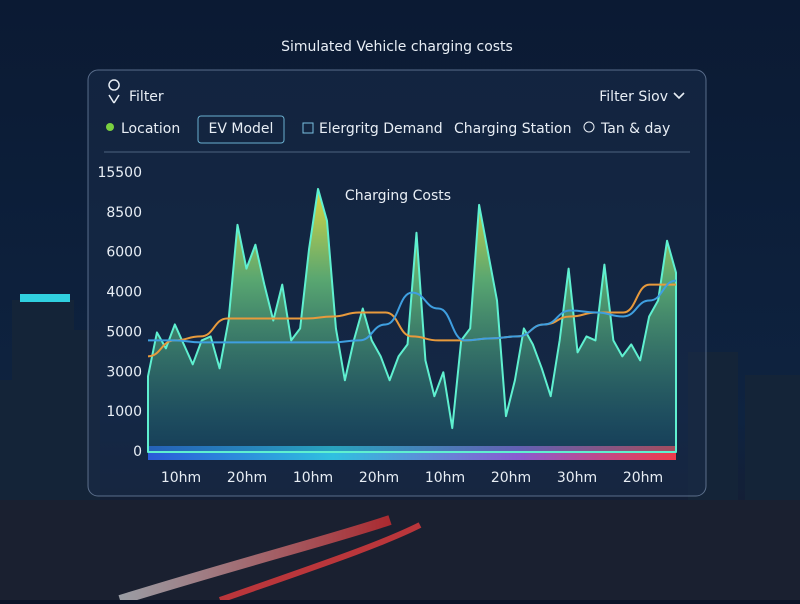 This screenshot has height=604, width=800. Describe the element at coordinates (124, 253) in the screenshot. I see `y-tick-label: 6000` at that location.